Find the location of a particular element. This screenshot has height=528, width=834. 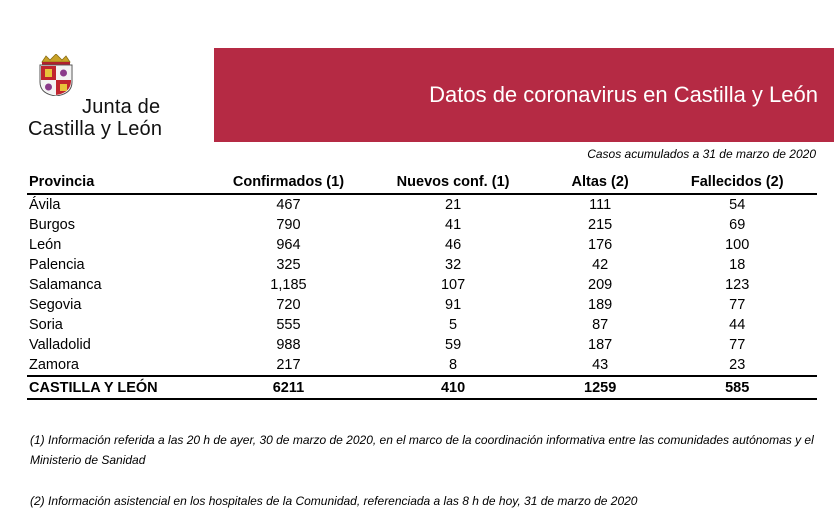

table-total-row: CASTILLA Y LEÓN 6211 410 1259 585 is located at coordinates (422, 387).